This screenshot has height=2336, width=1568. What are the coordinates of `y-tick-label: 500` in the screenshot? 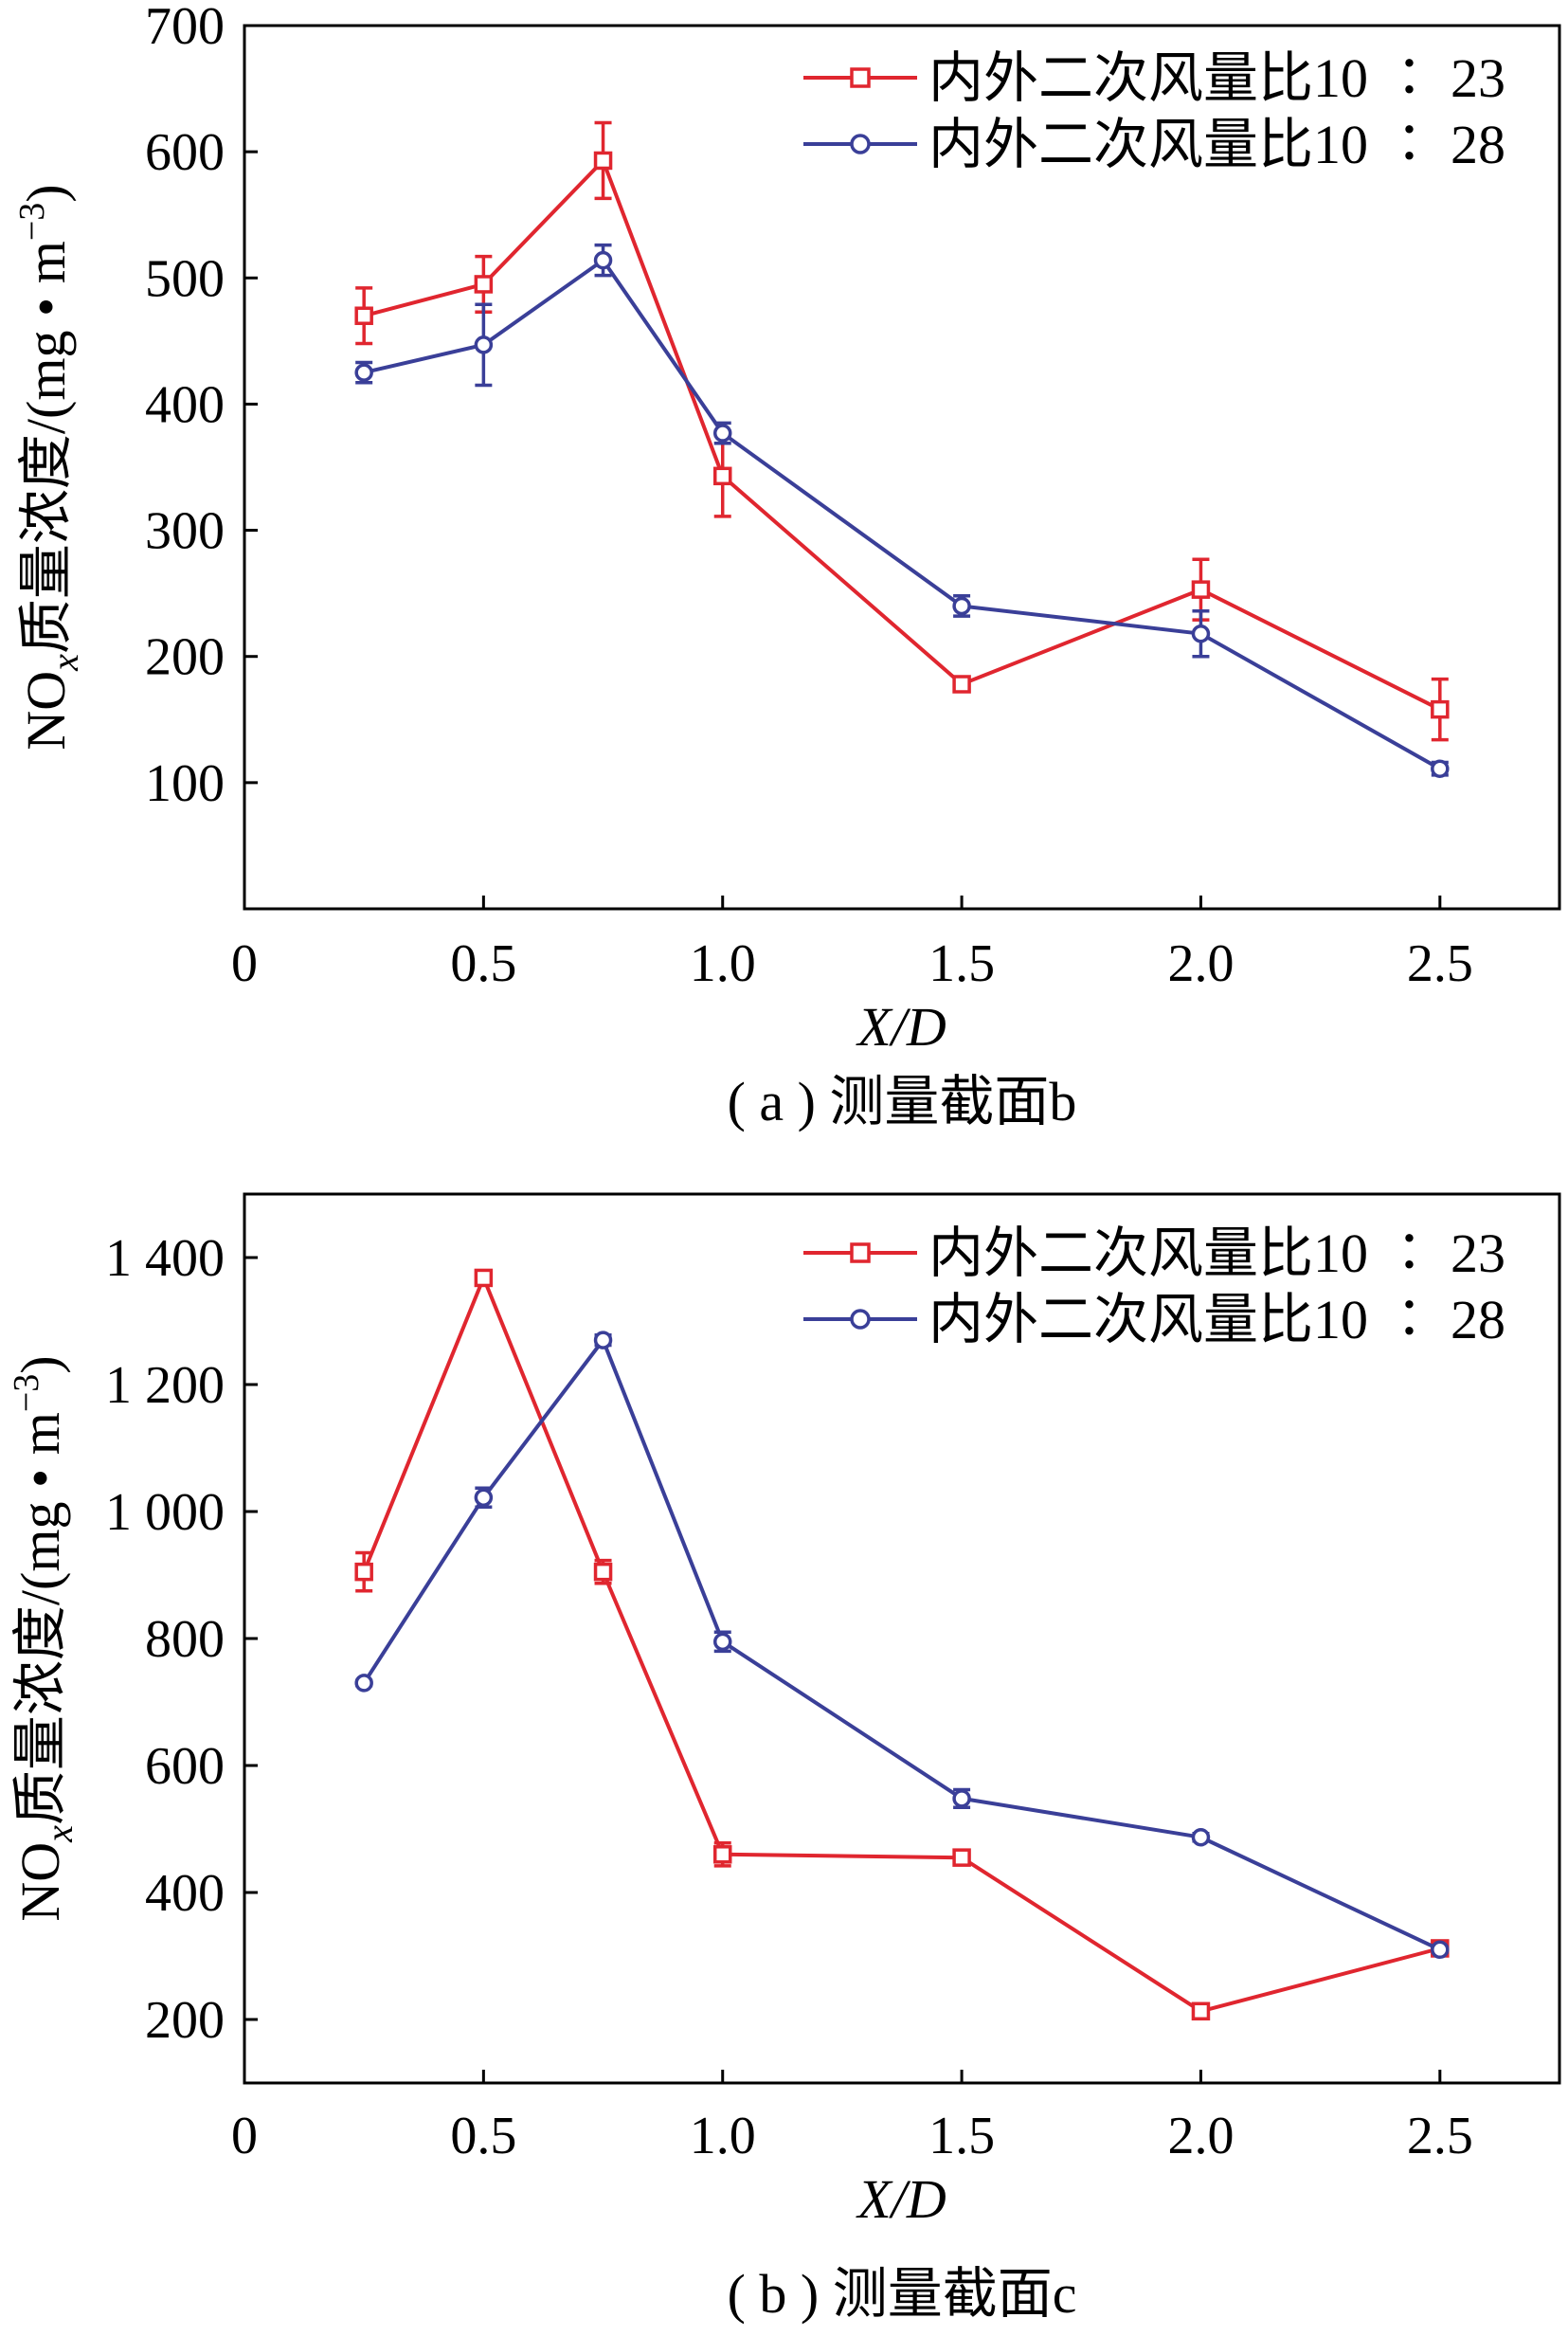 It's located at (185, 278).